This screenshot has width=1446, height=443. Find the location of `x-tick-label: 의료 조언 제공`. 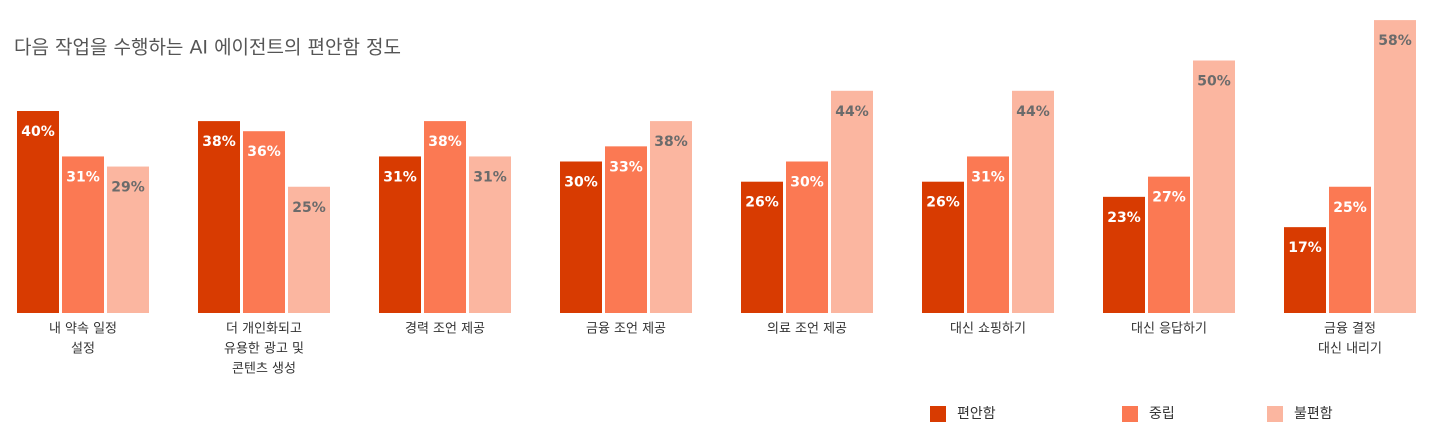

x-tick-label: 의료 조언 제공 is located at coordinates (807, 329).